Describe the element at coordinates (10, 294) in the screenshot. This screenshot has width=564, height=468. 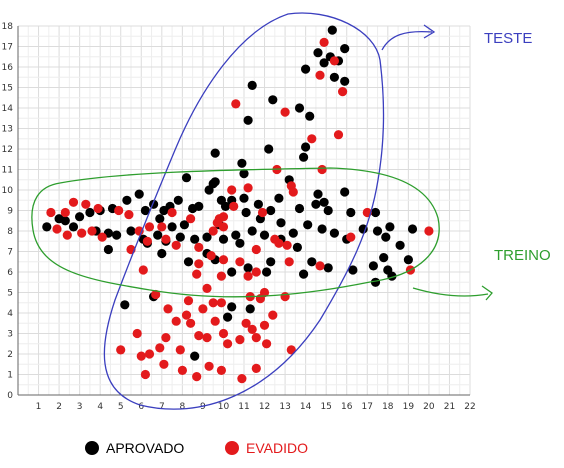
I see `y-tick-label: 5` at that location.